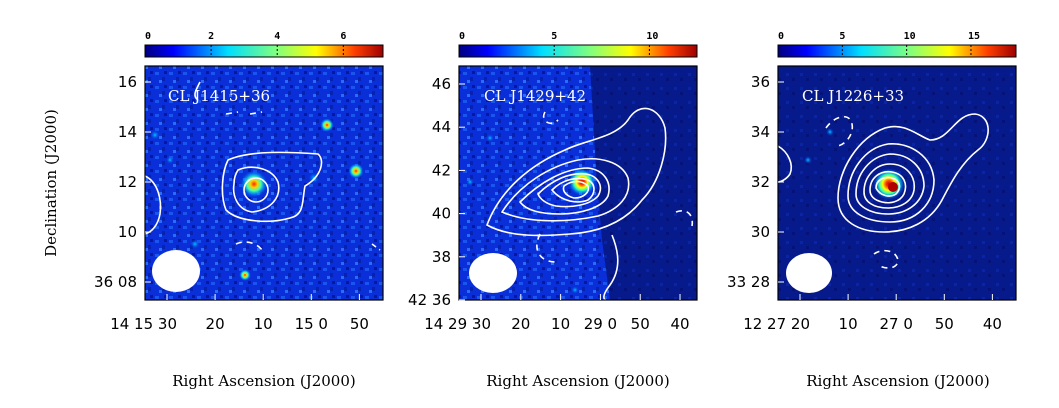 The image size is (1059, 408). Describe the element at coordinates (776, 324) in the screenshot. I see `x-tick-label: 12 27 20` at that location.